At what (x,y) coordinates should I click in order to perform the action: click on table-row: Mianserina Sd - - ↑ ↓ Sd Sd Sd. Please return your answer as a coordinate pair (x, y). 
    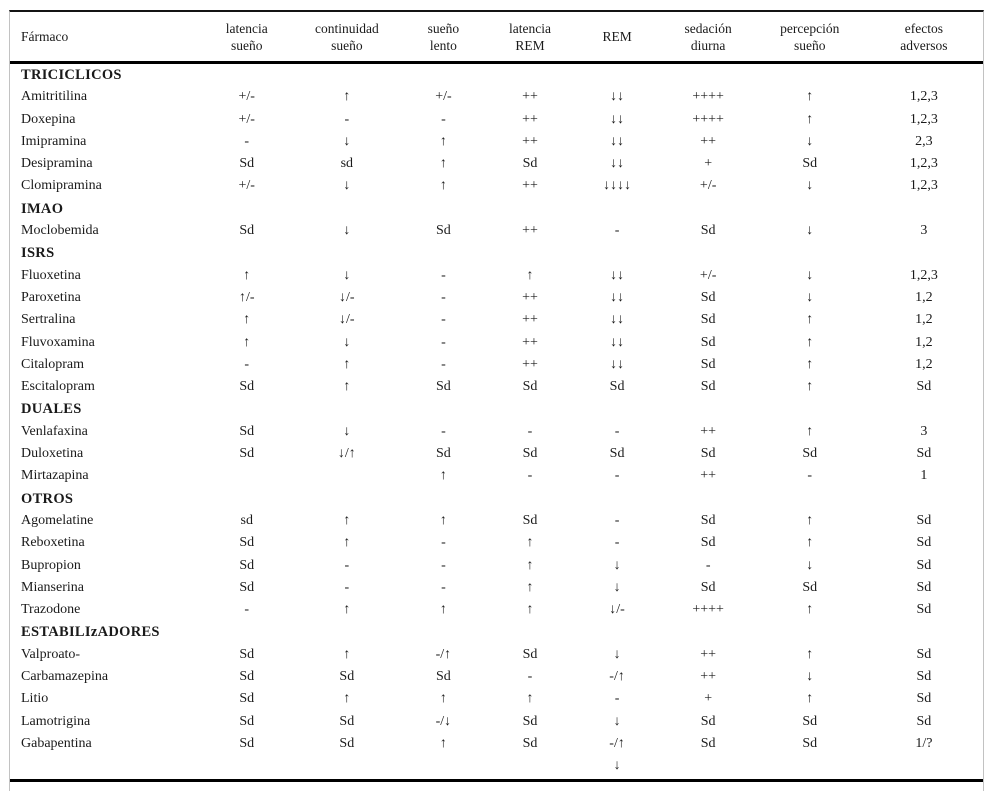
    Looking at the image, I should click on (496, 588).